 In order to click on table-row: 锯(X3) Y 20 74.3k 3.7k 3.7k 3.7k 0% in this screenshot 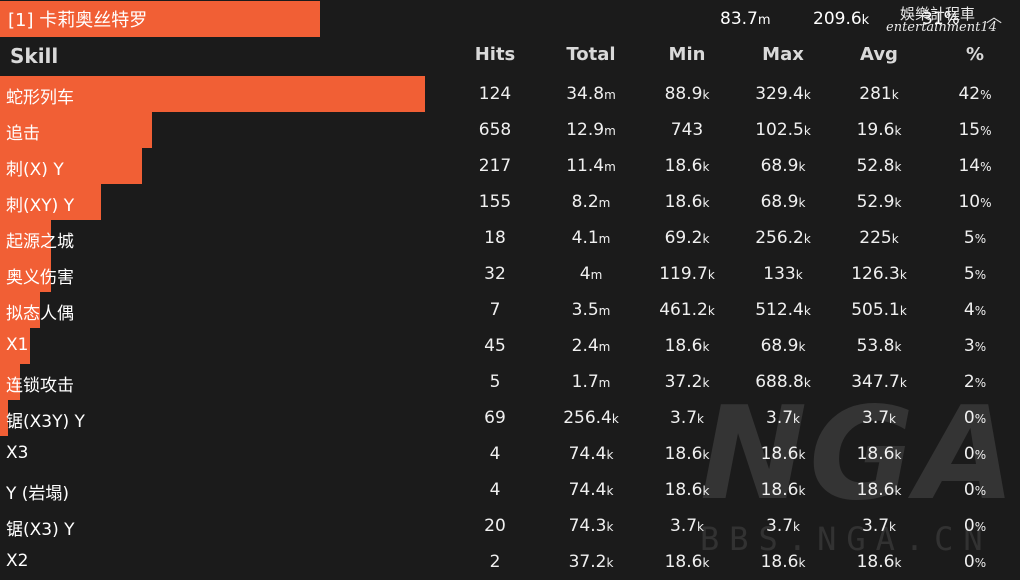, I will do `click(510, 526)`.